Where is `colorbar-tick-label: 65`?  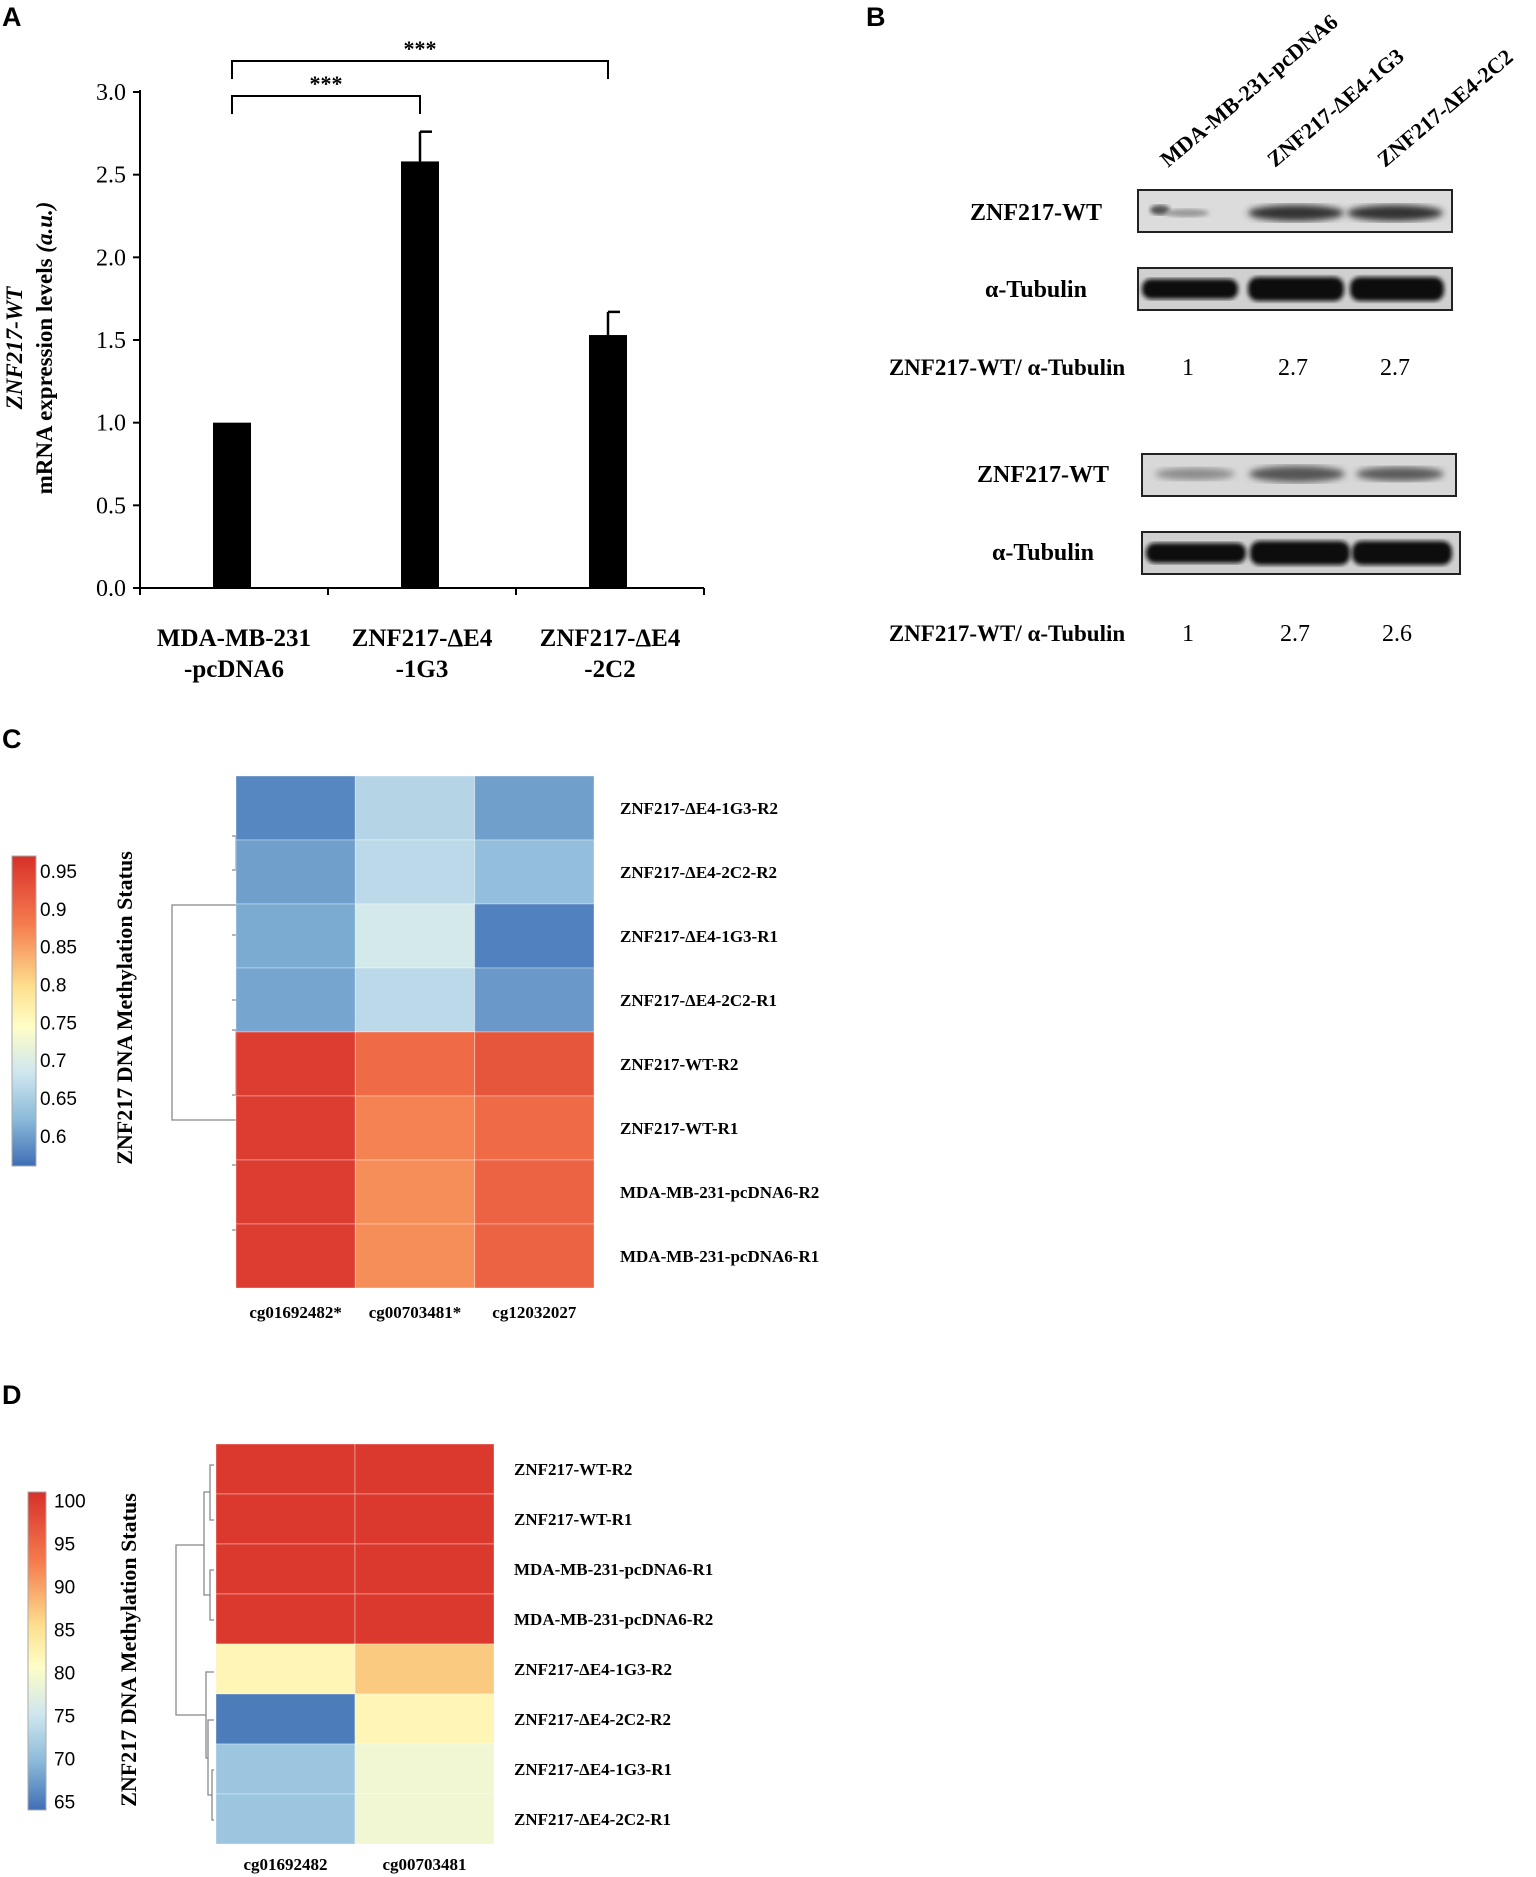
colorbar-tick-label: 65 is located at coordinates (64, 1802).